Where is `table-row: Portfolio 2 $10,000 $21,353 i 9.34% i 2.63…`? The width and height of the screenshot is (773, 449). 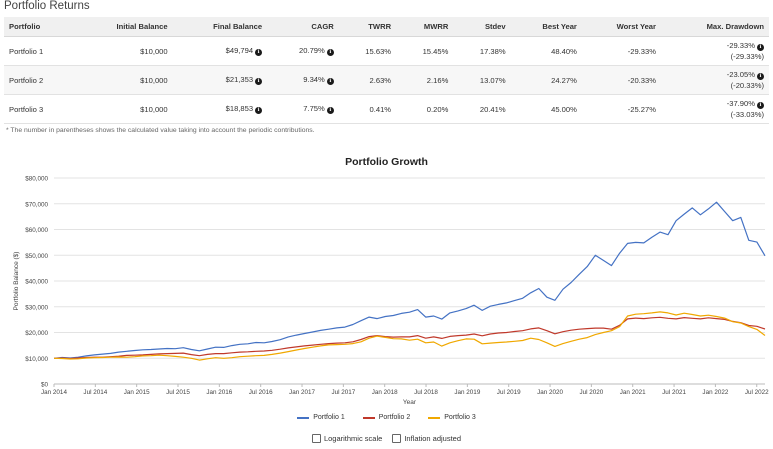 table-row: Portfolio 2 $10,000 $21,353 i 9.34% i 2.63… is located at coordinates (386, 80).